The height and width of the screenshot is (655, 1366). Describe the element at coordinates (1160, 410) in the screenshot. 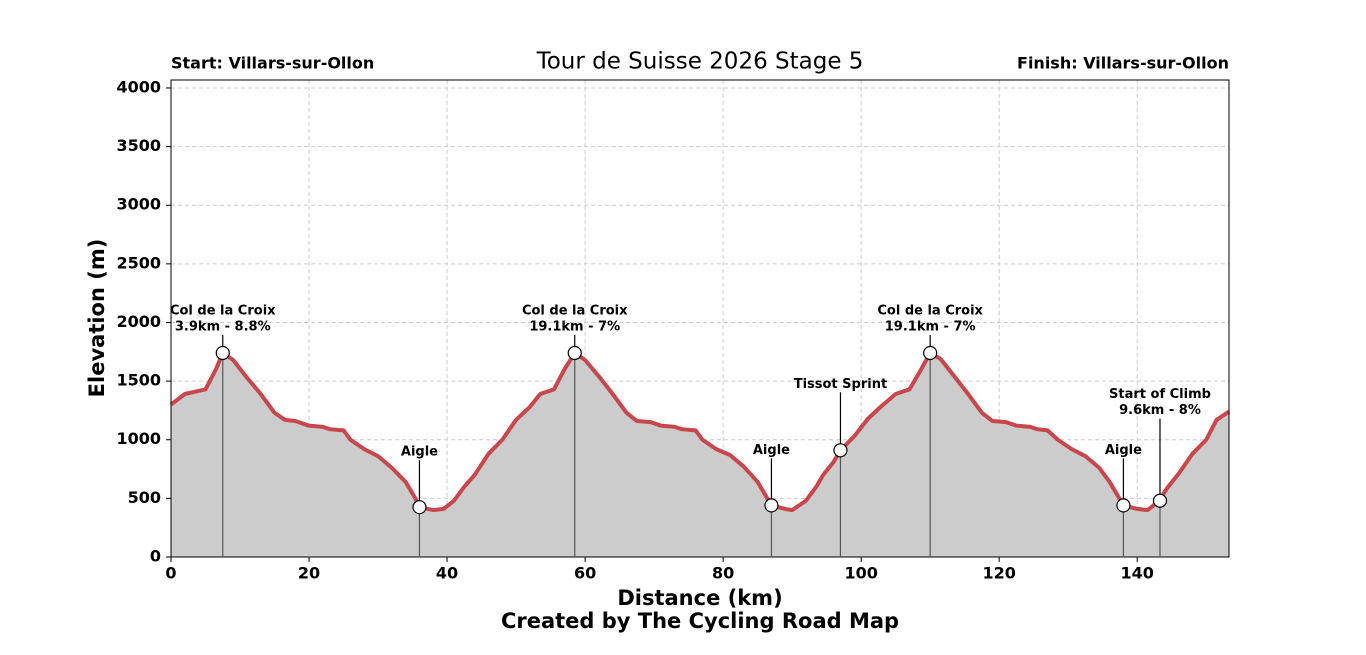

I see `annotation-label: 9.6km - 8%` at that location.